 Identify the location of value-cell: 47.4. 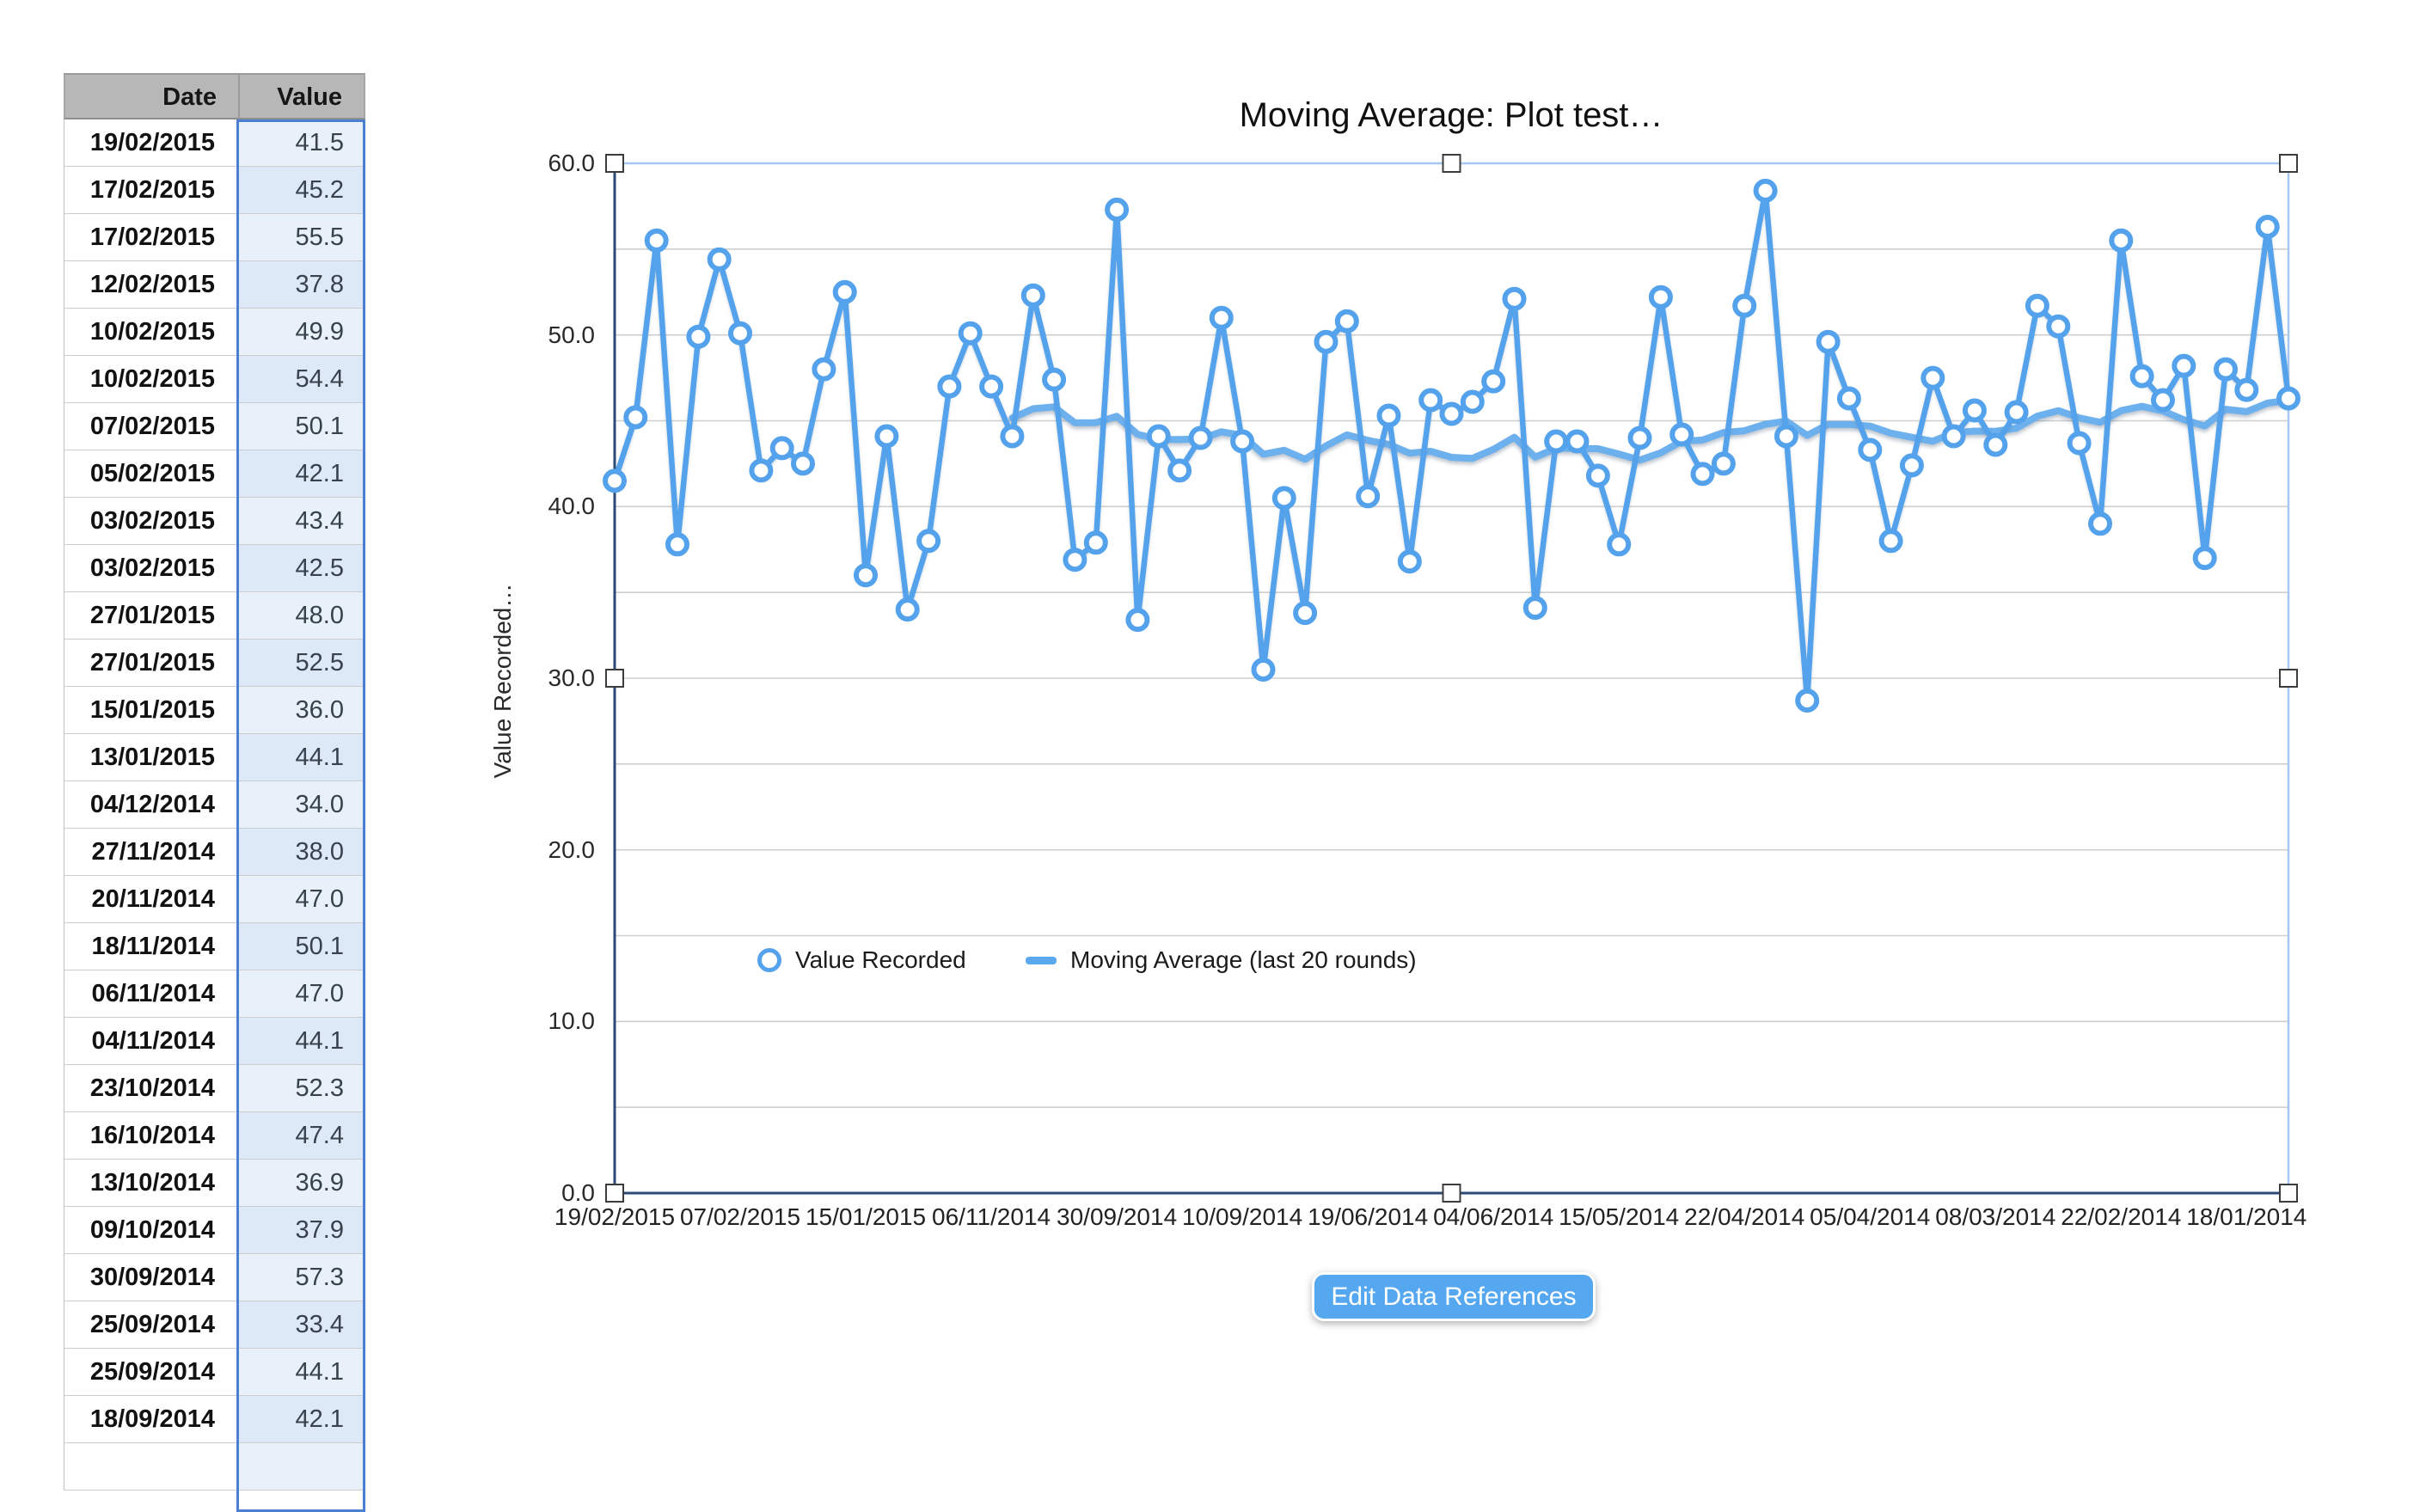
(300, 1135).